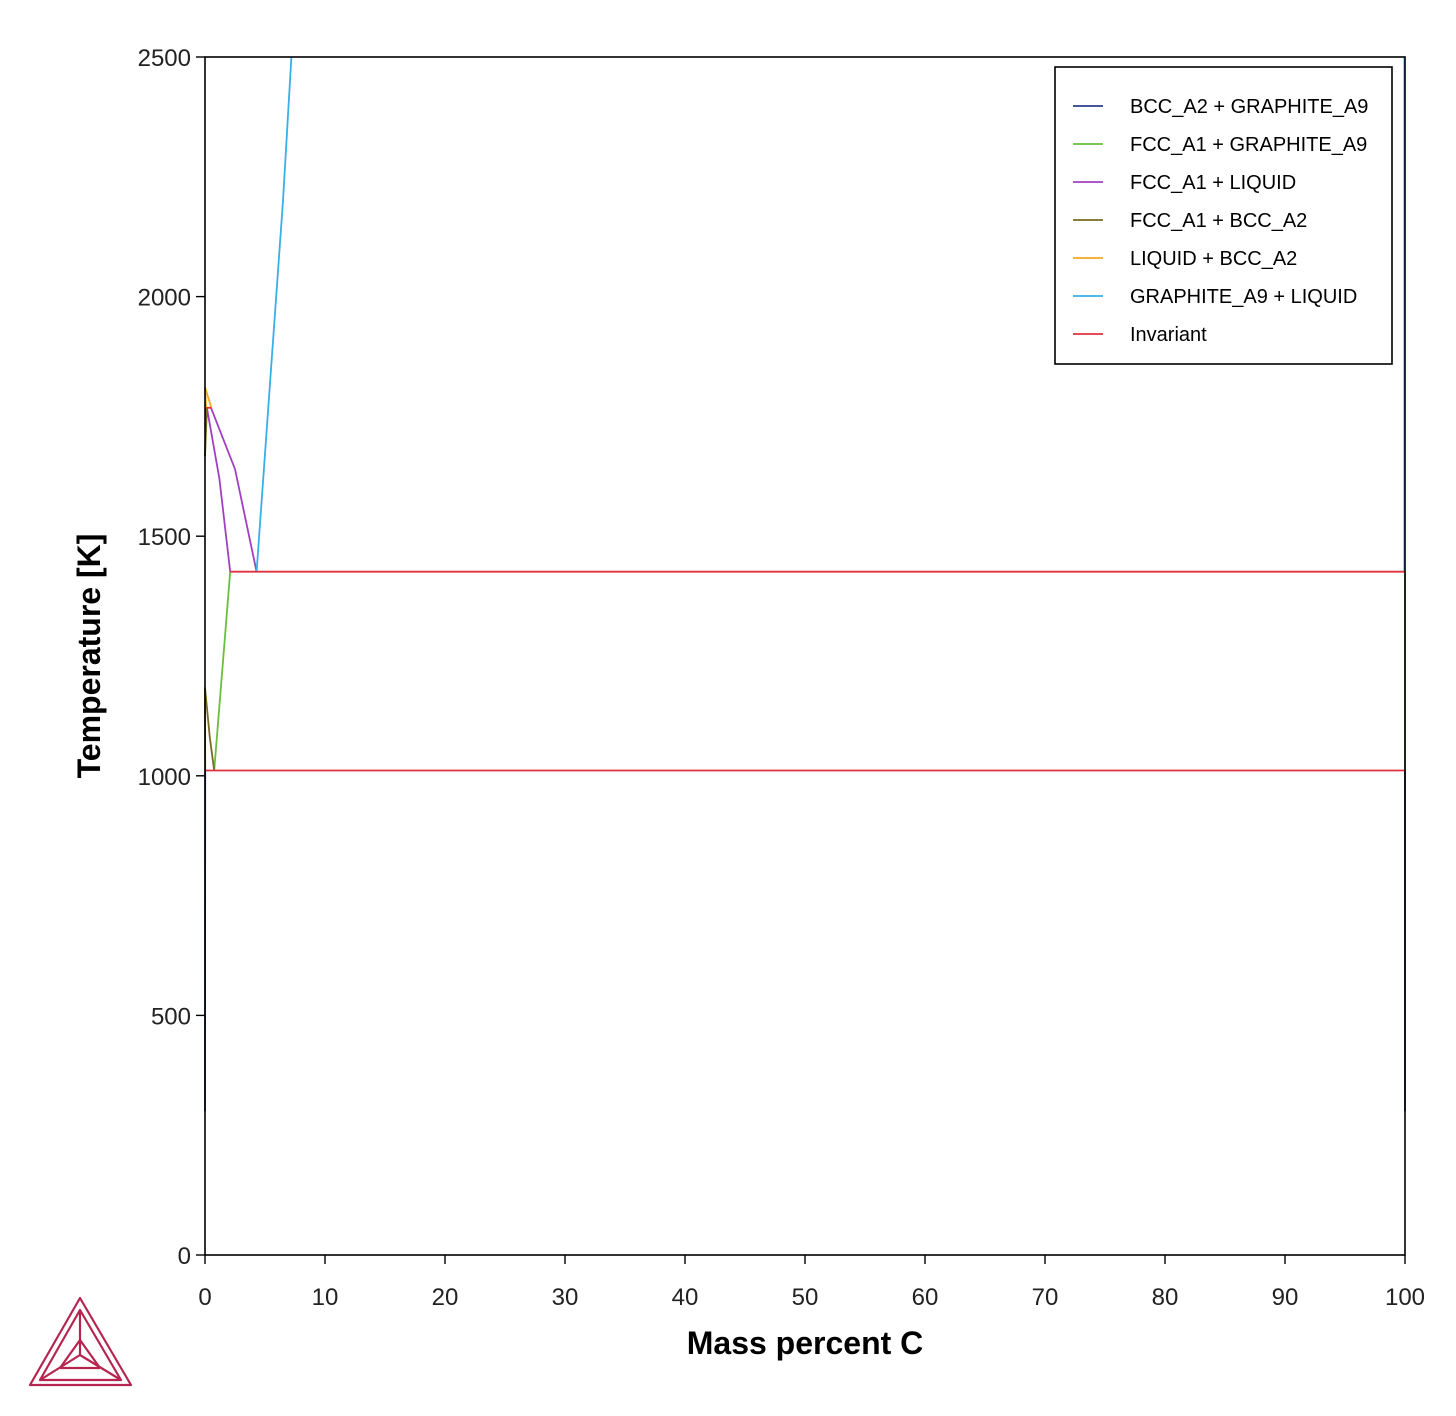 The image size is (1456, 1416). Describe the element at coordinates (1213, 259) in the screenshot. I see `legend-label-4: LIQUID + BCC_A2` at that location.